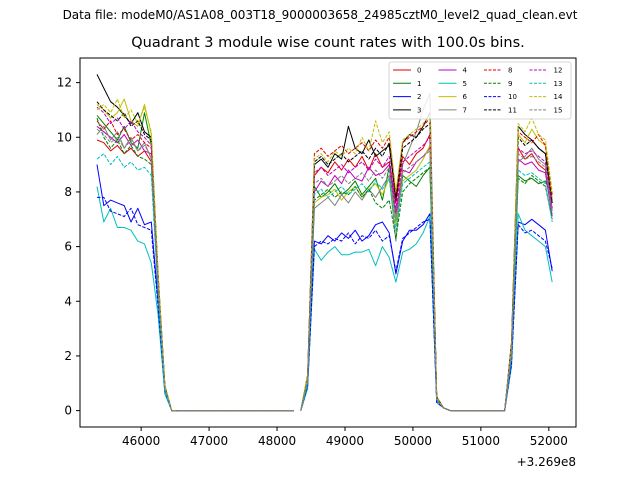 This screenshot has height=480, width=640. What do you see at coordinates (558, 97) in the screenshot?
I see `legend-label-14: 14` at bounding box center [558, 97].